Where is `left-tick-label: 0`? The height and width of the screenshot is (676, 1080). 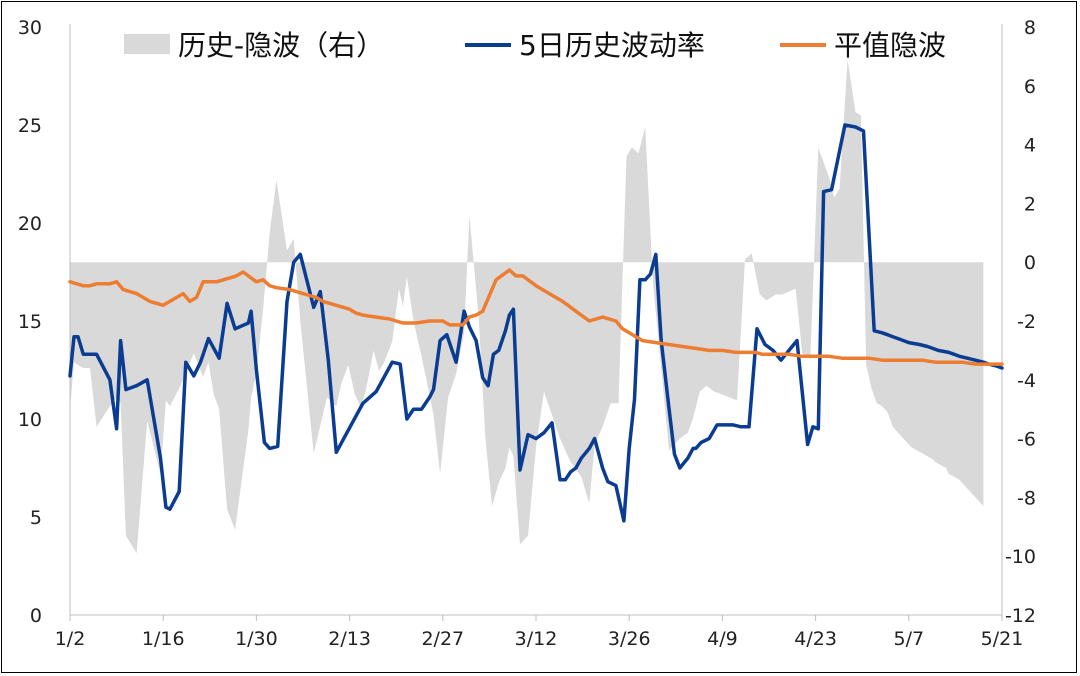
left-tick-label: 0 is located at coordinates (36, 616).